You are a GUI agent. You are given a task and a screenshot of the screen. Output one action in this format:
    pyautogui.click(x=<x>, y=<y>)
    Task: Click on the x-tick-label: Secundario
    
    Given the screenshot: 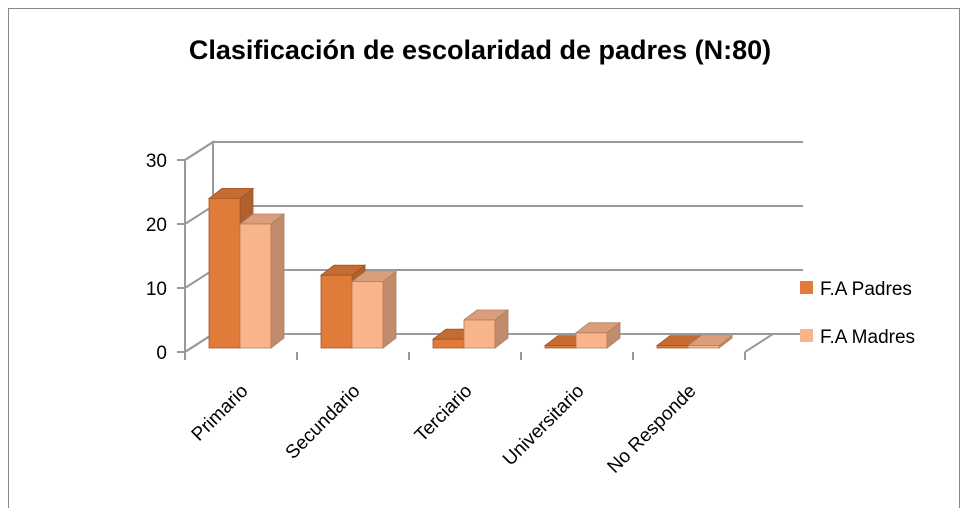 What is the action you would take?
    pyautogui.click(x=323, y=422)
    